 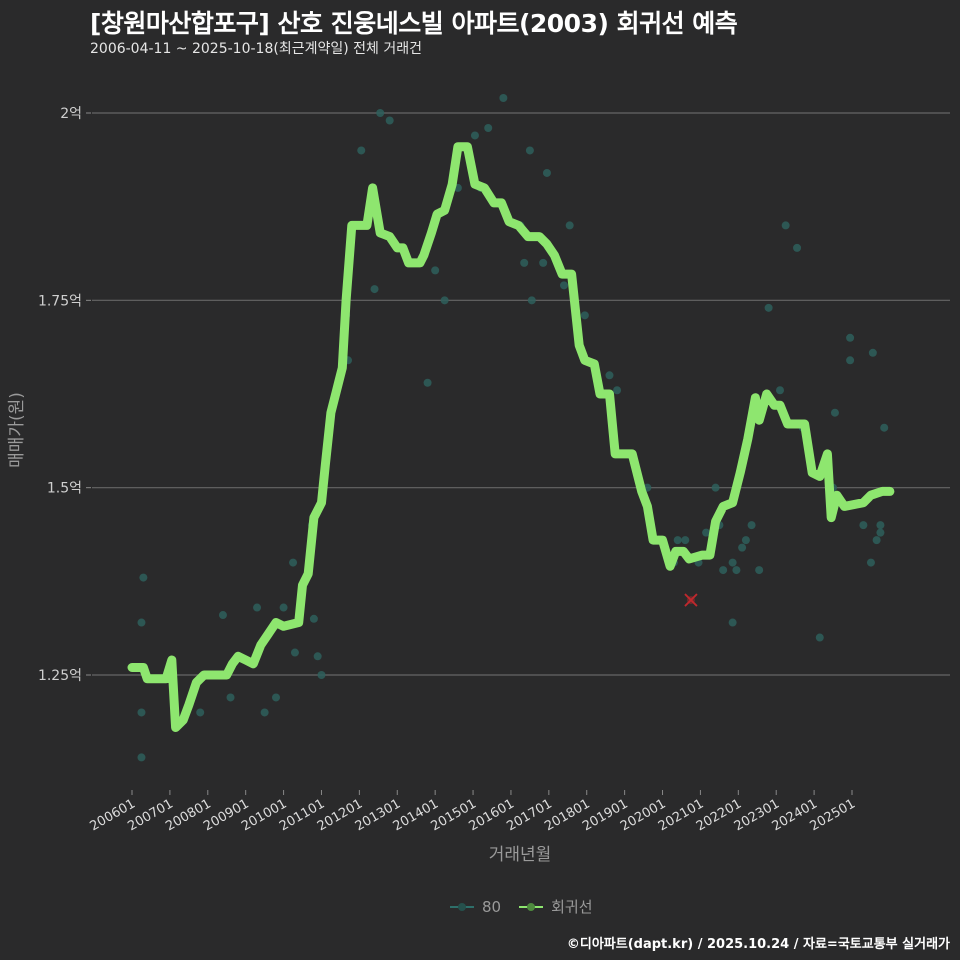 What do you see at coordinates (64, 395) in the screenshot?
I see `y-axis-ticks: 2억 1.75억 1.5억 1.25억` at bounding box center [64, 395].